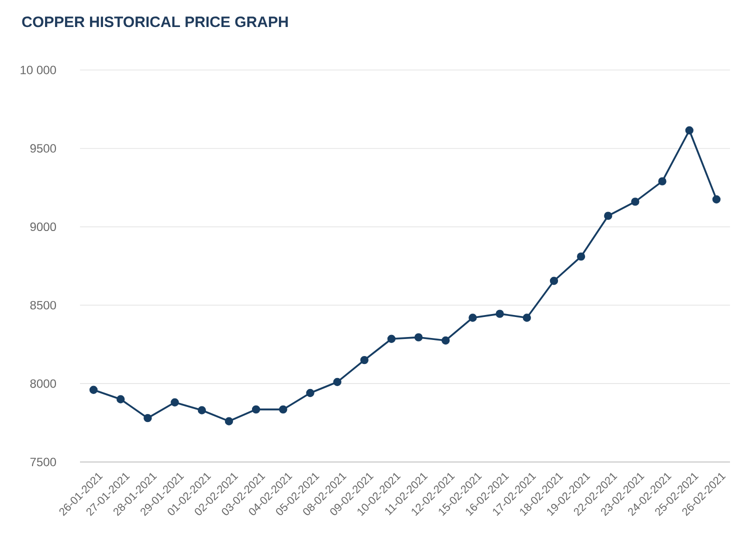 The height and width of the screenshot is (535, 750). I want to click on chart-title: COPPER HISTORICAL PRICE GRAPH, so click(155, 22).